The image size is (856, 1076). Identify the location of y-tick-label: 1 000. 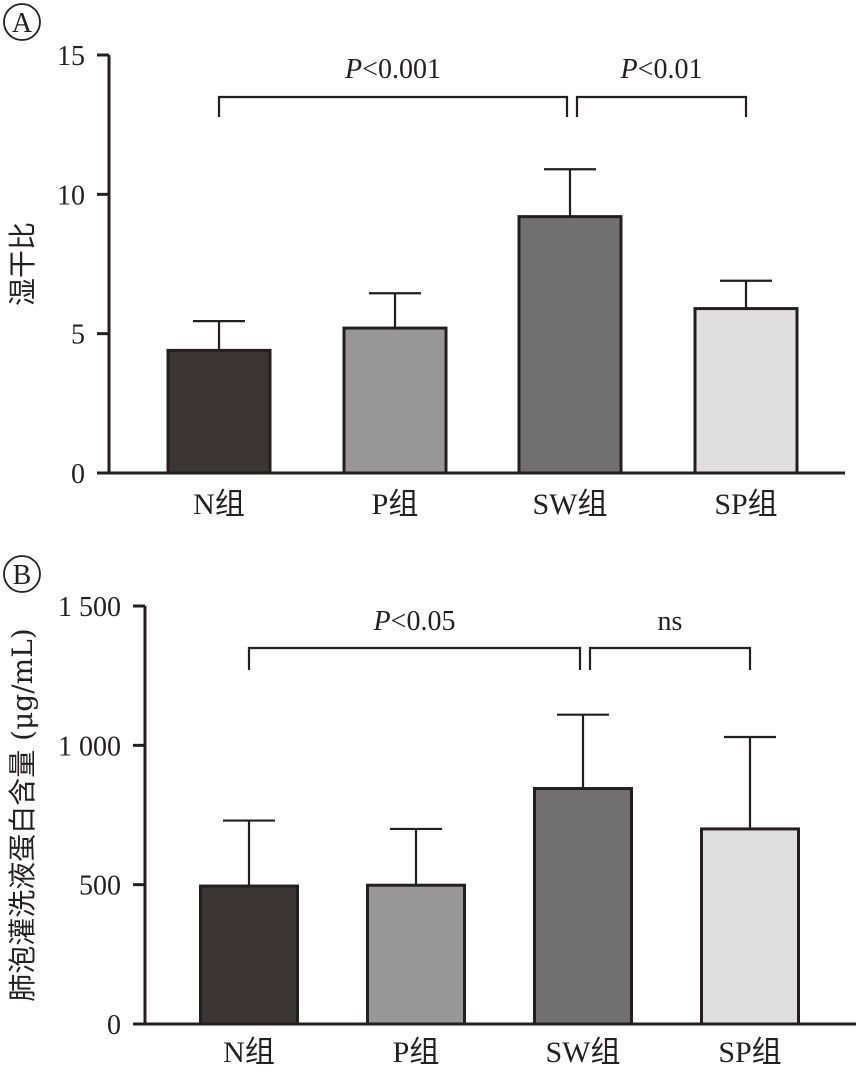
(89, 746).